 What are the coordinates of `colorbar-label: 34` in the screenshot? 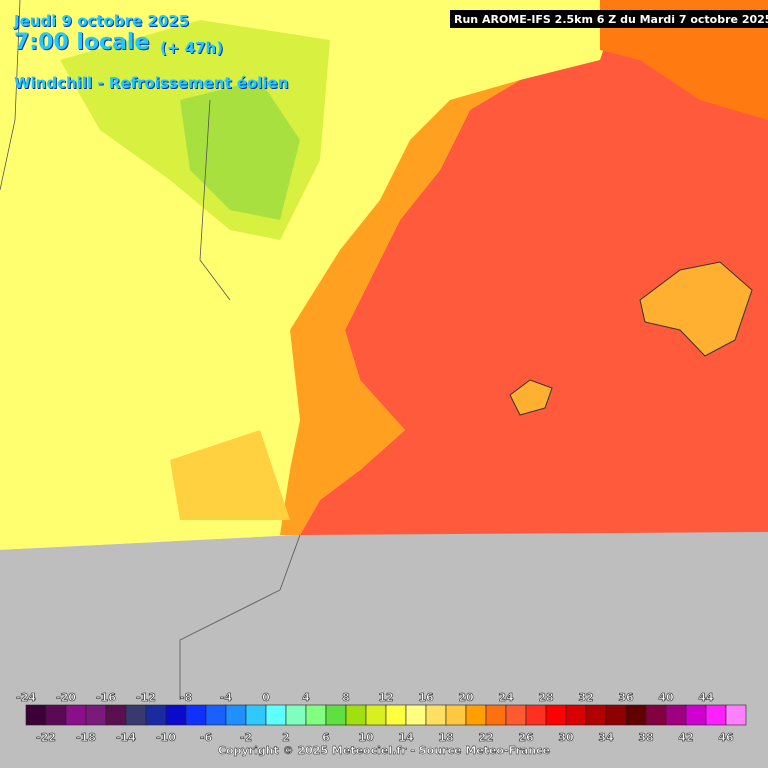 It's located at (606, 737).